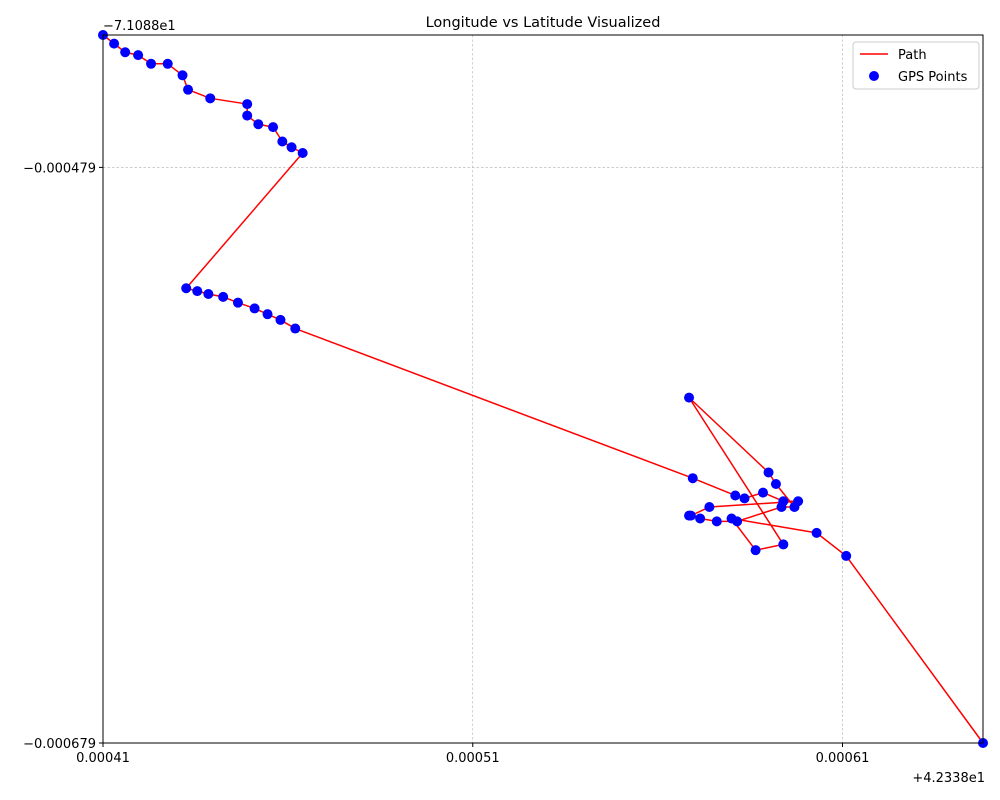 This screenshot has width=1000, height=800. Describe the element at coordinates (139, 26) in the screenshot. I see `y-axis-offset-label: −7.1088e1` at that location.